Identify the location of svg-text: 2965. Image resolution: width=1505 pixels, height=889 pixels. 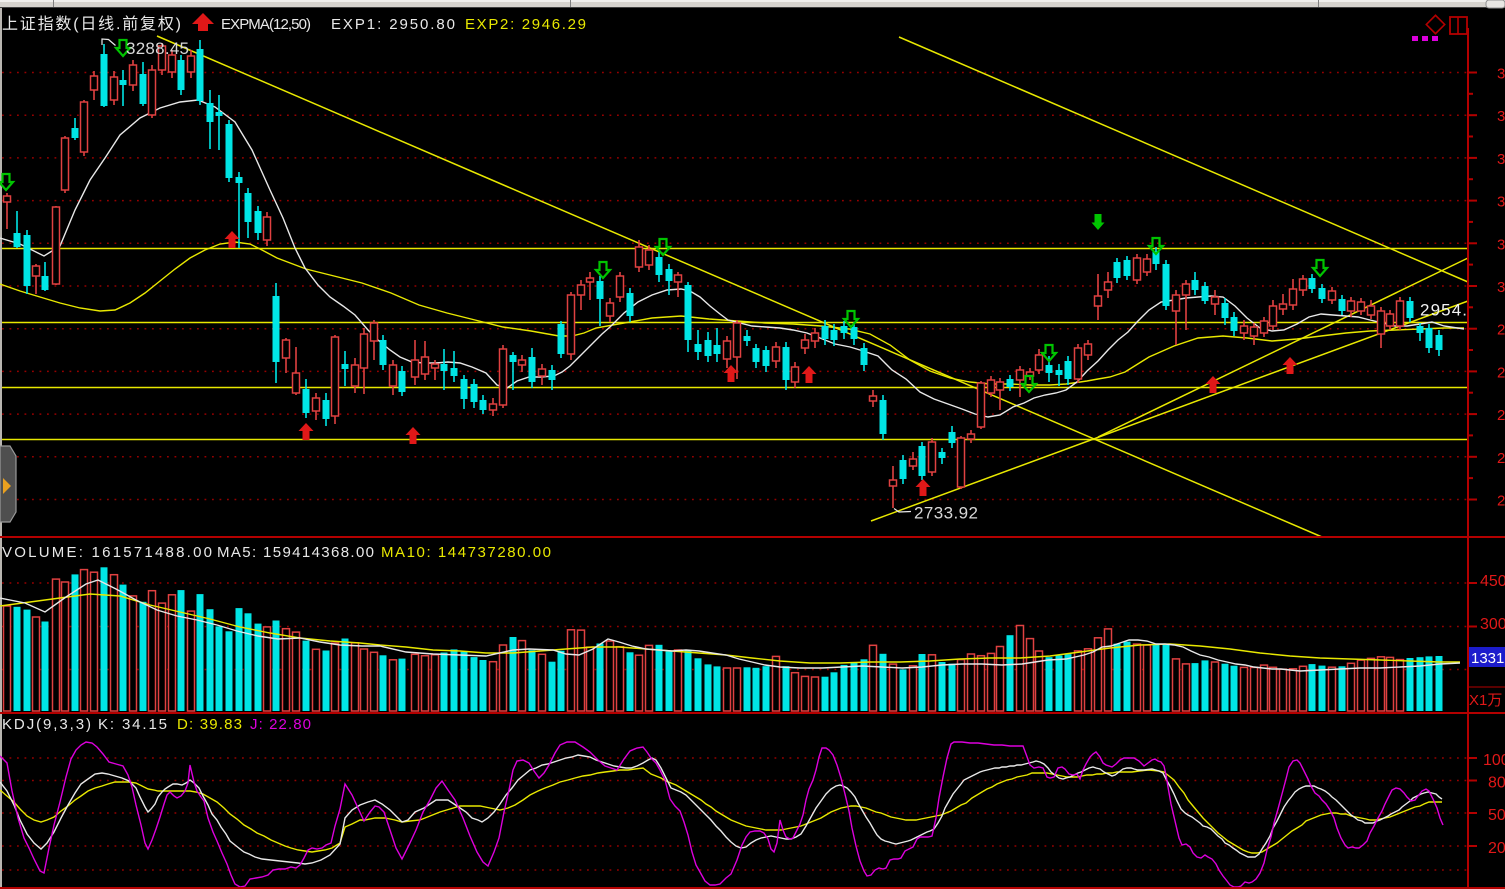
(1501, 330).